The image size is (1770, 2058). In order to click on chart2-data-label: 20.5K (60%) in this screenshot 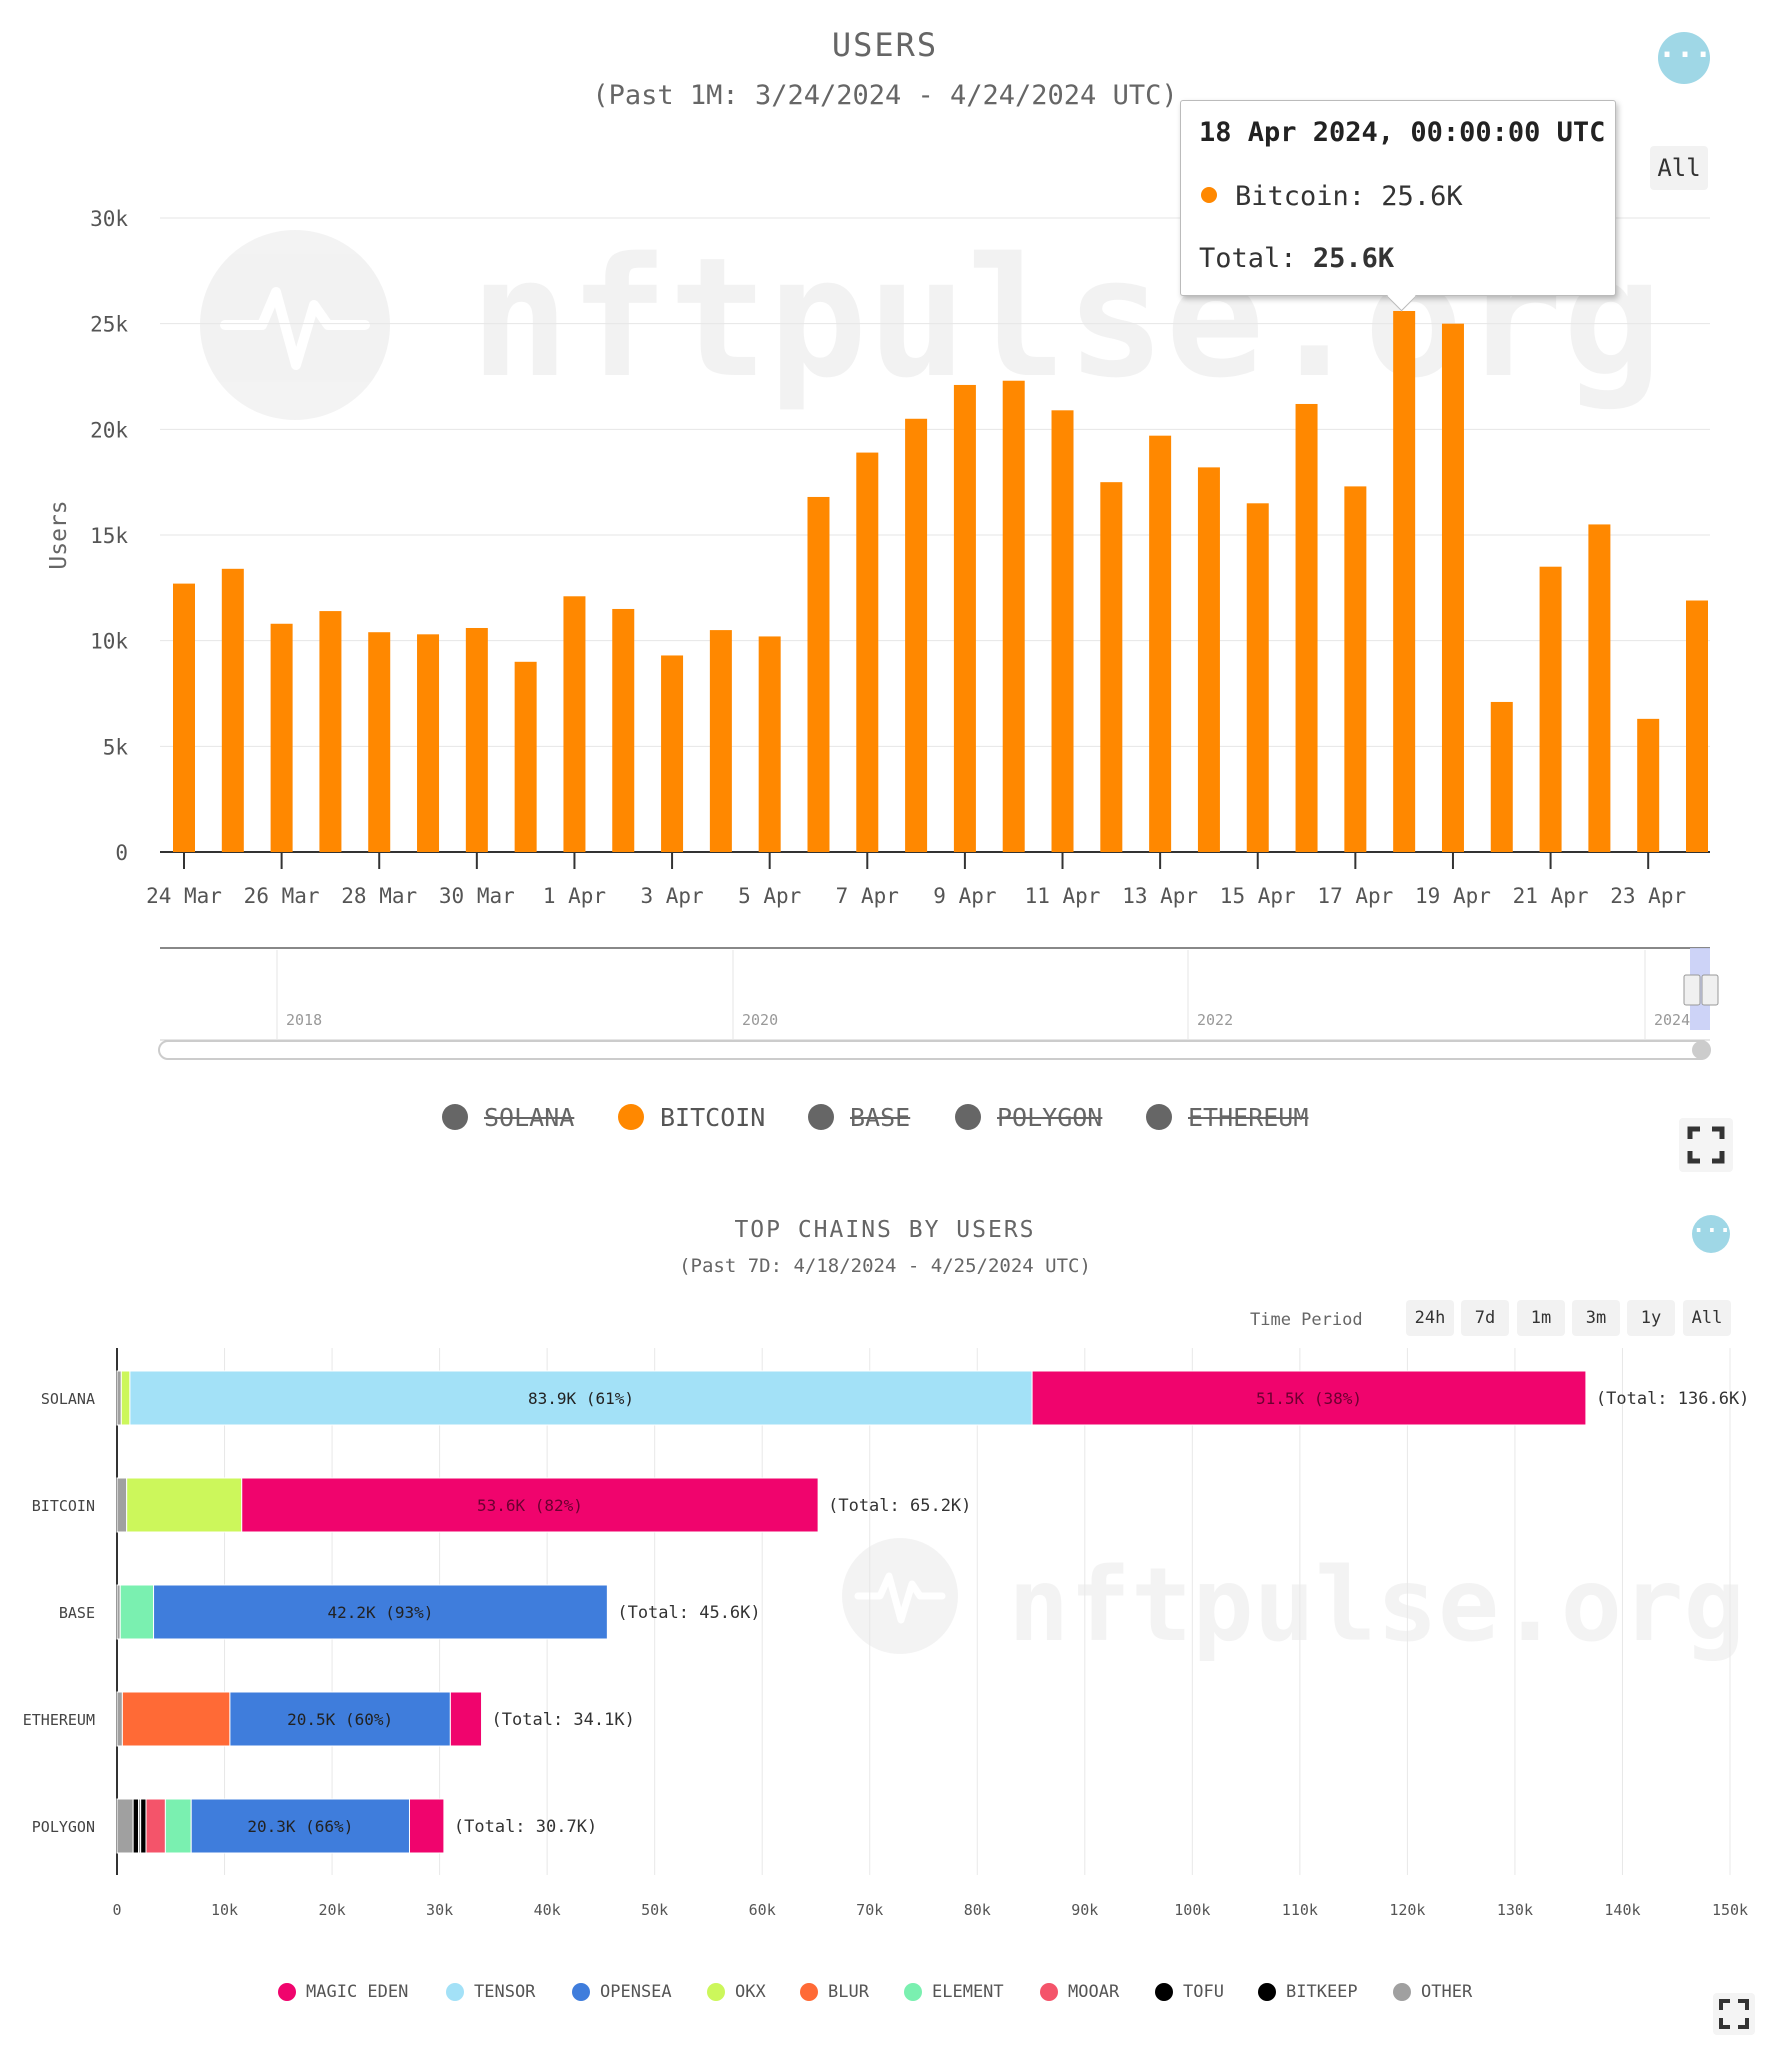, I will do `click(340, 1719)`.